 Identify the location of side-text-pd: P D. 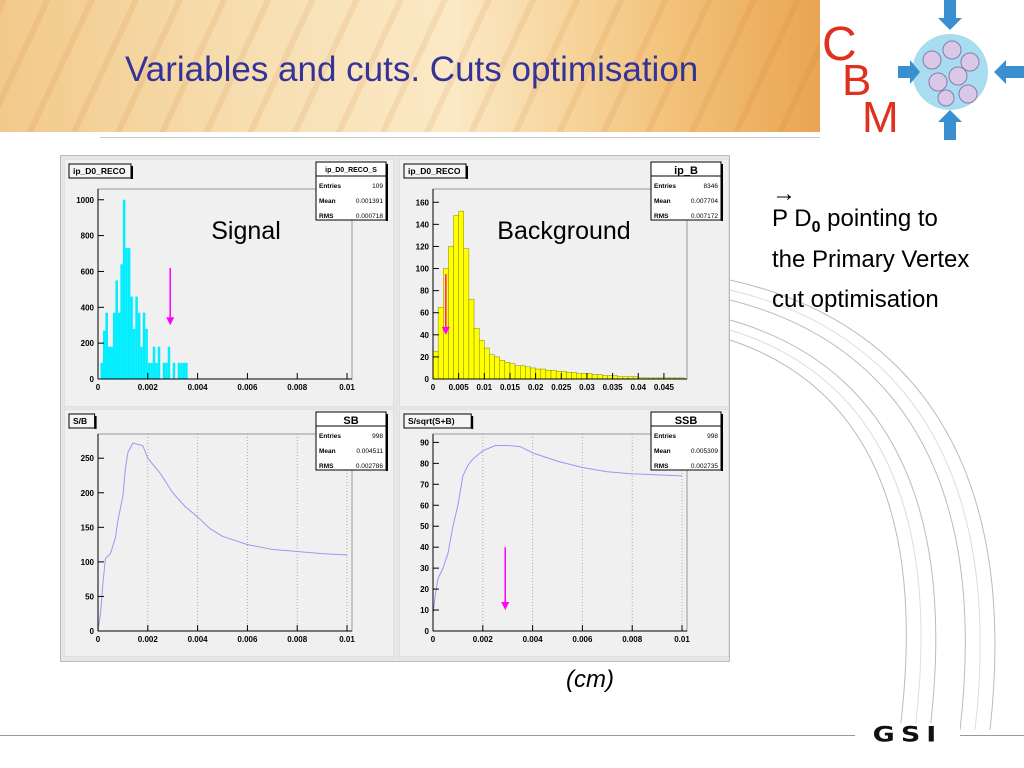
(792, 218).